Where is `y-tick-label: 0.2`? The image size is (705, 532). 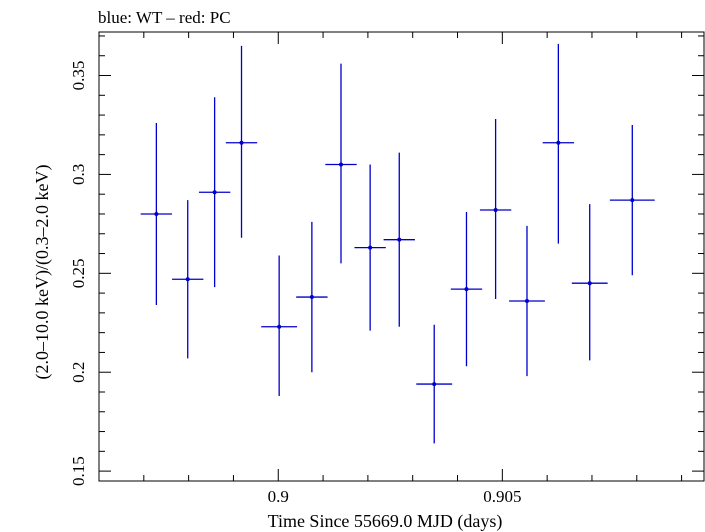 y-tick-label: 0.2 is located at coordinates (78, 372).